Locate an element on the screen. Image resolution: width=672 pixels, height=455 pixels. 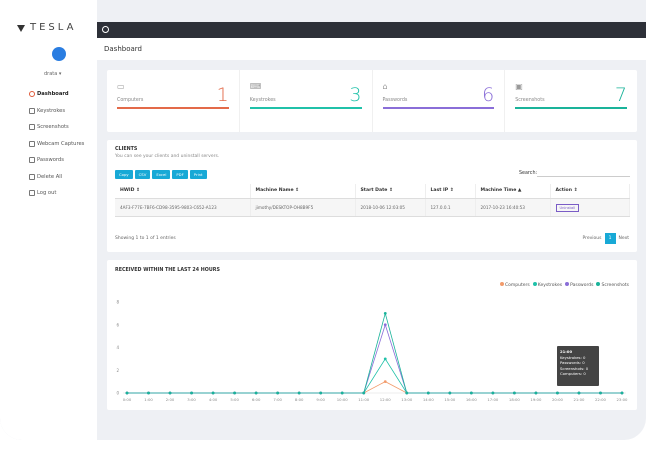
search-input is located at coordinates (583, 172).